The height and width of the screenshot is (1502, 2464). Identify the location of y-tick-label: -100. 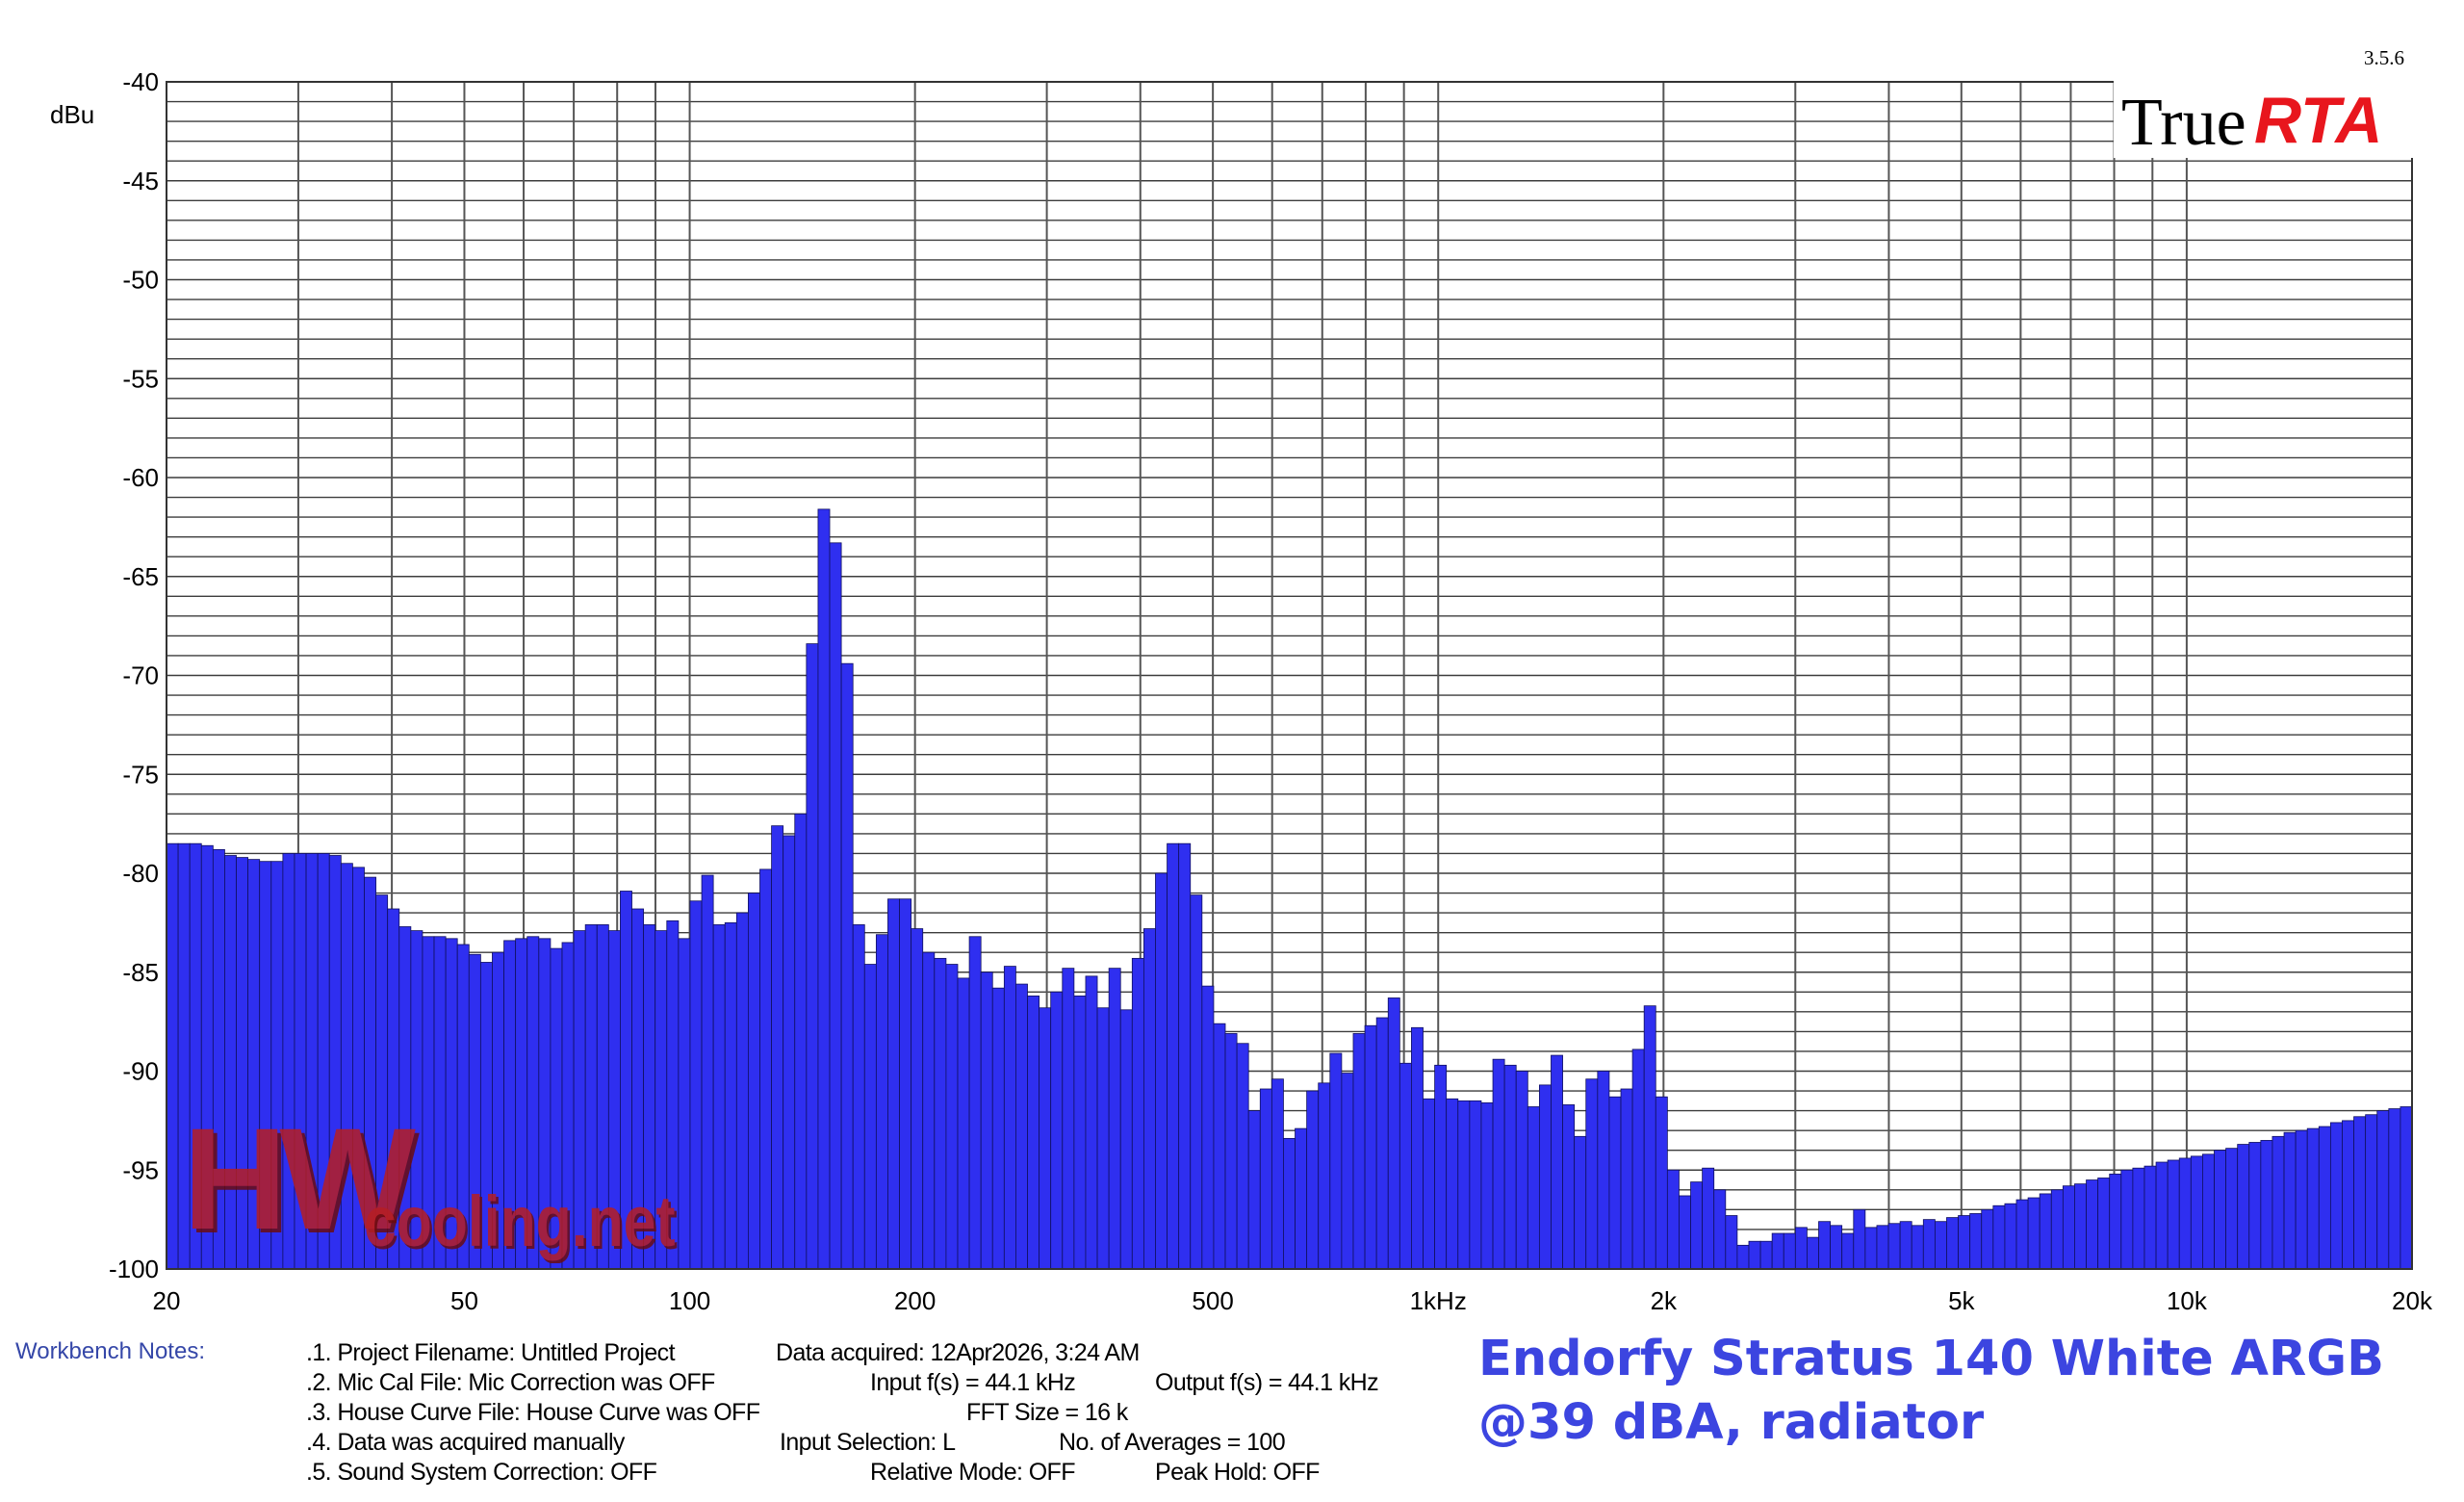
(134, 1269).